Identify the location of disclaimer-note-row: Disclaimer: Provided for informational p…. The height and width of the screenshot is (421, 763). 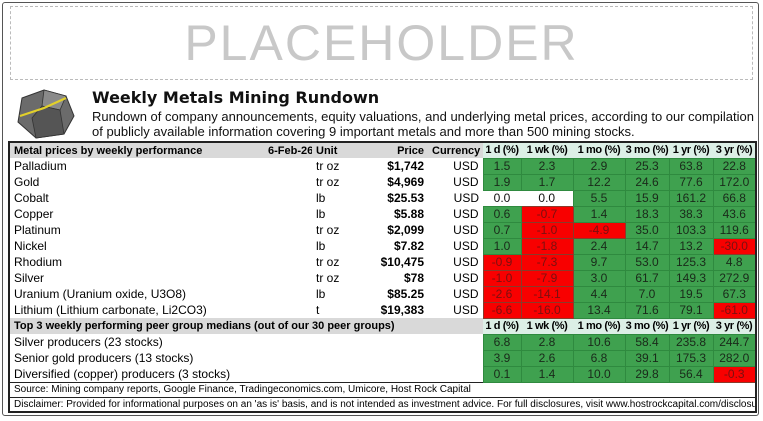
(382, 404).